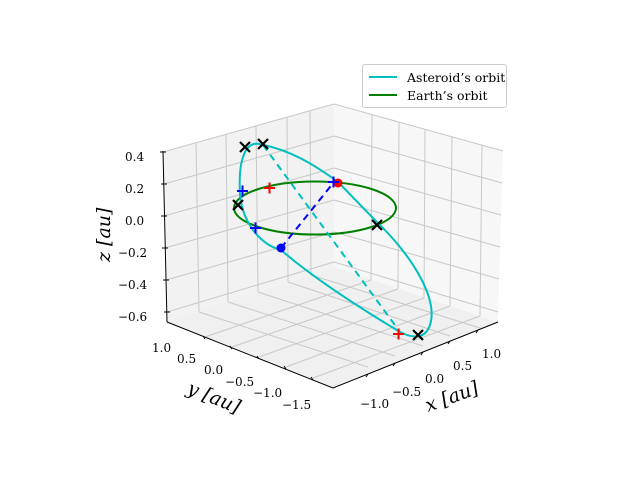 Image resolution: width=640 pixels, height=480 pixels. Describe the element at coordinates (383, 95) in the screenshot. I see `legend-swatch-earth` at that location.